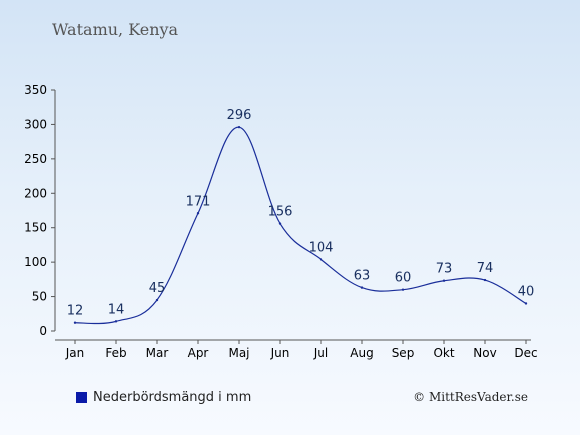 Image resolution: width=580 pixels, height=435 pixels. Describe the element at coordinates (35, 90) in the screenshot. I see `y-tick-label: 350` at that location.